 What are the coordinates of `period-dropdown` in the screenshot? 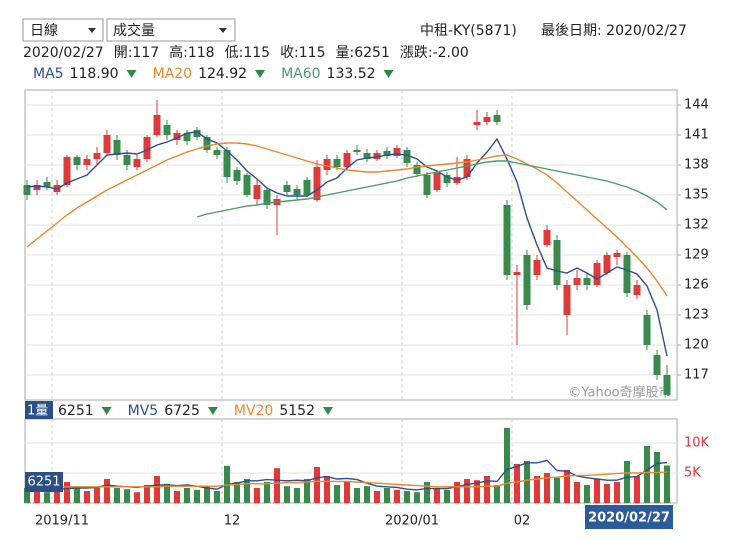 It's located at (63, 30).